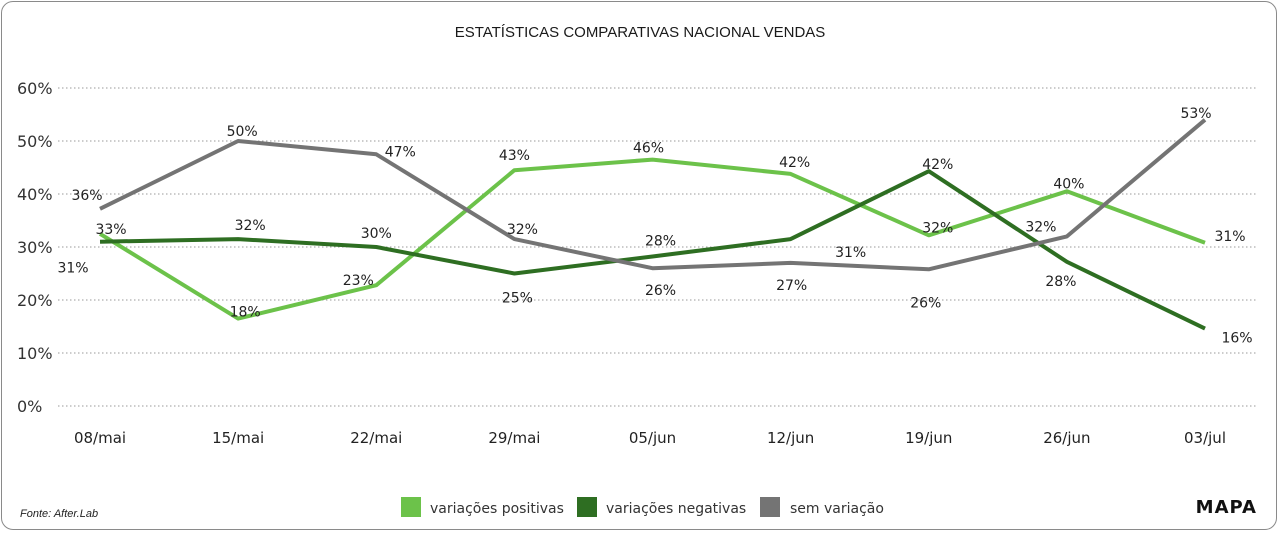  Describe the element at coordinates (376, 234) in the screenshot. I see `data-label: 30%` at that location.